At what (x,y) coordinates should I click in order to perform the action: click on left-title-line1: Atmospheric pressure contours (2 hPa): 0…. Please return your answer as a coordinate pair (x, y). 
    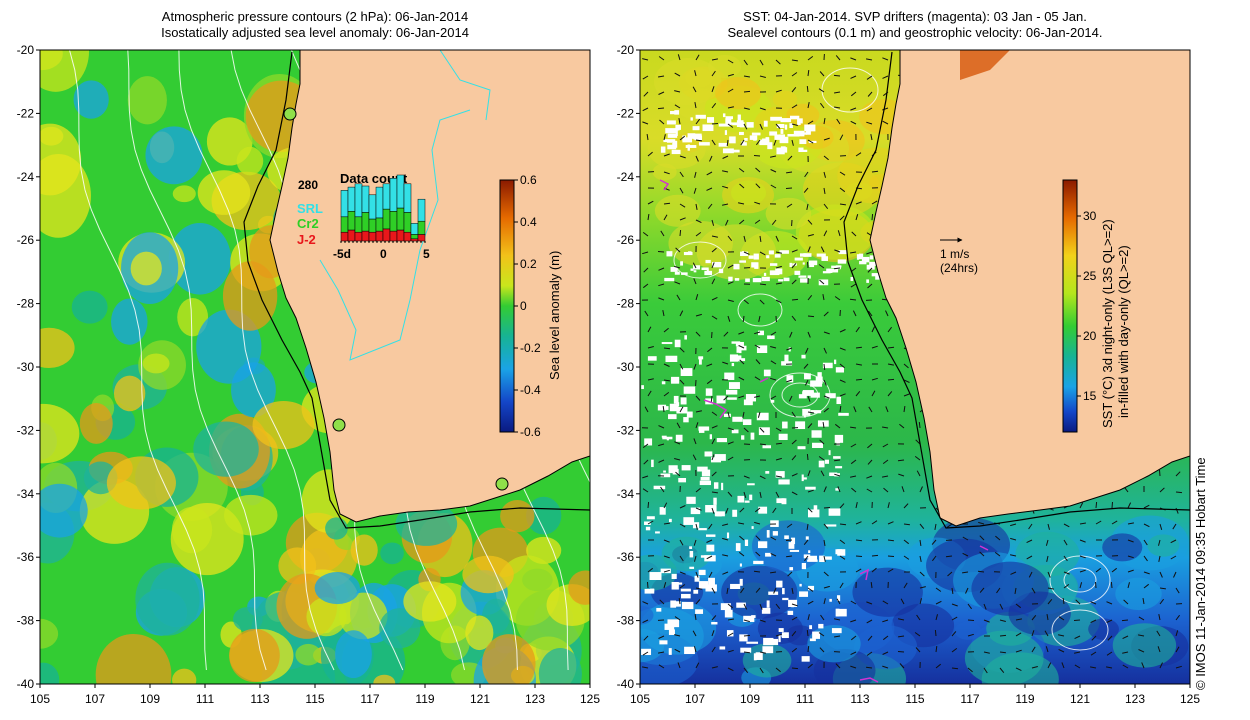
    Looking at the image, I should click on (315, 16).